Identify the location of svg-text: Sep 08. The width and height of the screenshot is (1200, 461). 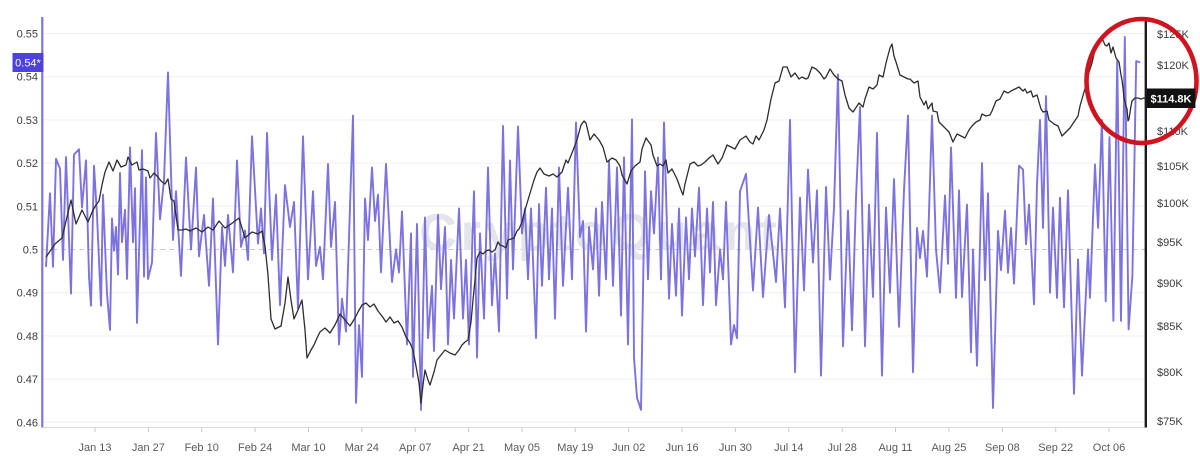
(1002, 448).